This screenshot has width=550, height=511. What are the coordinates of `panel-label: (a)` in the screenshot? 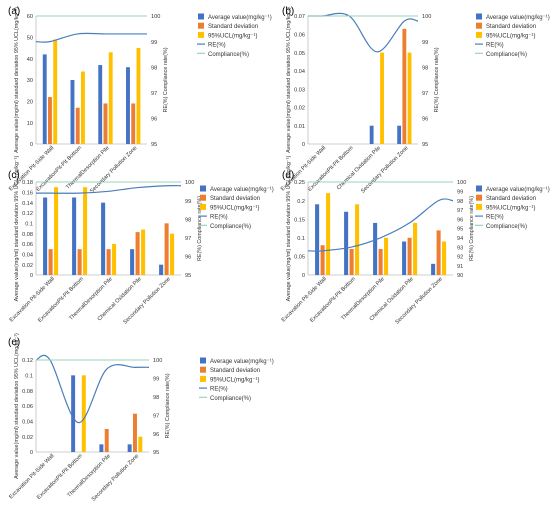 It's located at (14, 11).